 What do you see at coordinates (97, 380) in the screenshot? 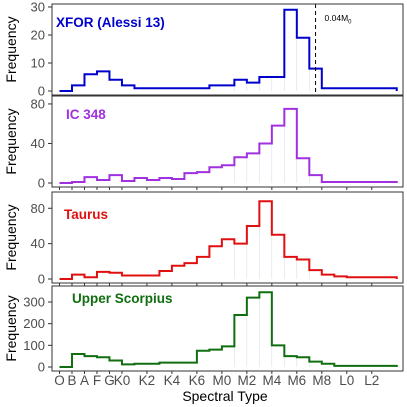
I see `x-tick-label: F` at bounding box center [97, 380].